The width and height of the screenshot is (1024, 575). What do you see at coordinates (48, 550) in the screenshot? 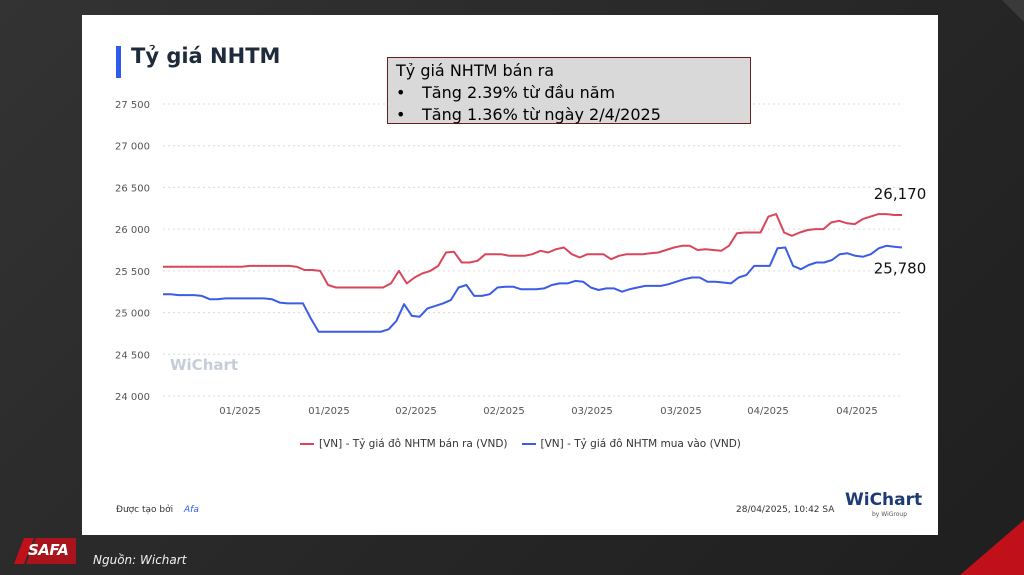
I see `safa-logo-text: SAFA` at bounding box center [48, 550].